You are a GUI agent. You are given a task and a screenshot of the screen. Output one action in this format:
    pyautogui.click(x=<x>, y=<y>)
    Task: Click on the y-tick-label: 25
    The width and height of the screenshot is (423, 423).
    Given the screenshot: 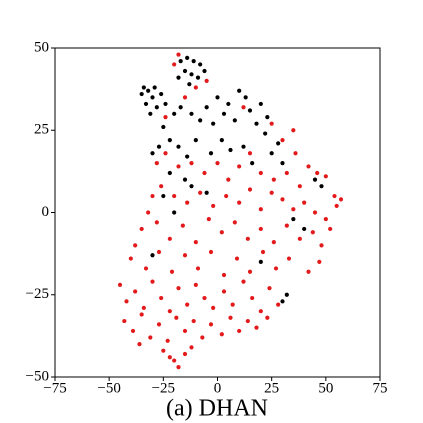 What is the action you would take?
    pyautogui.click(x=41, y=130)
    